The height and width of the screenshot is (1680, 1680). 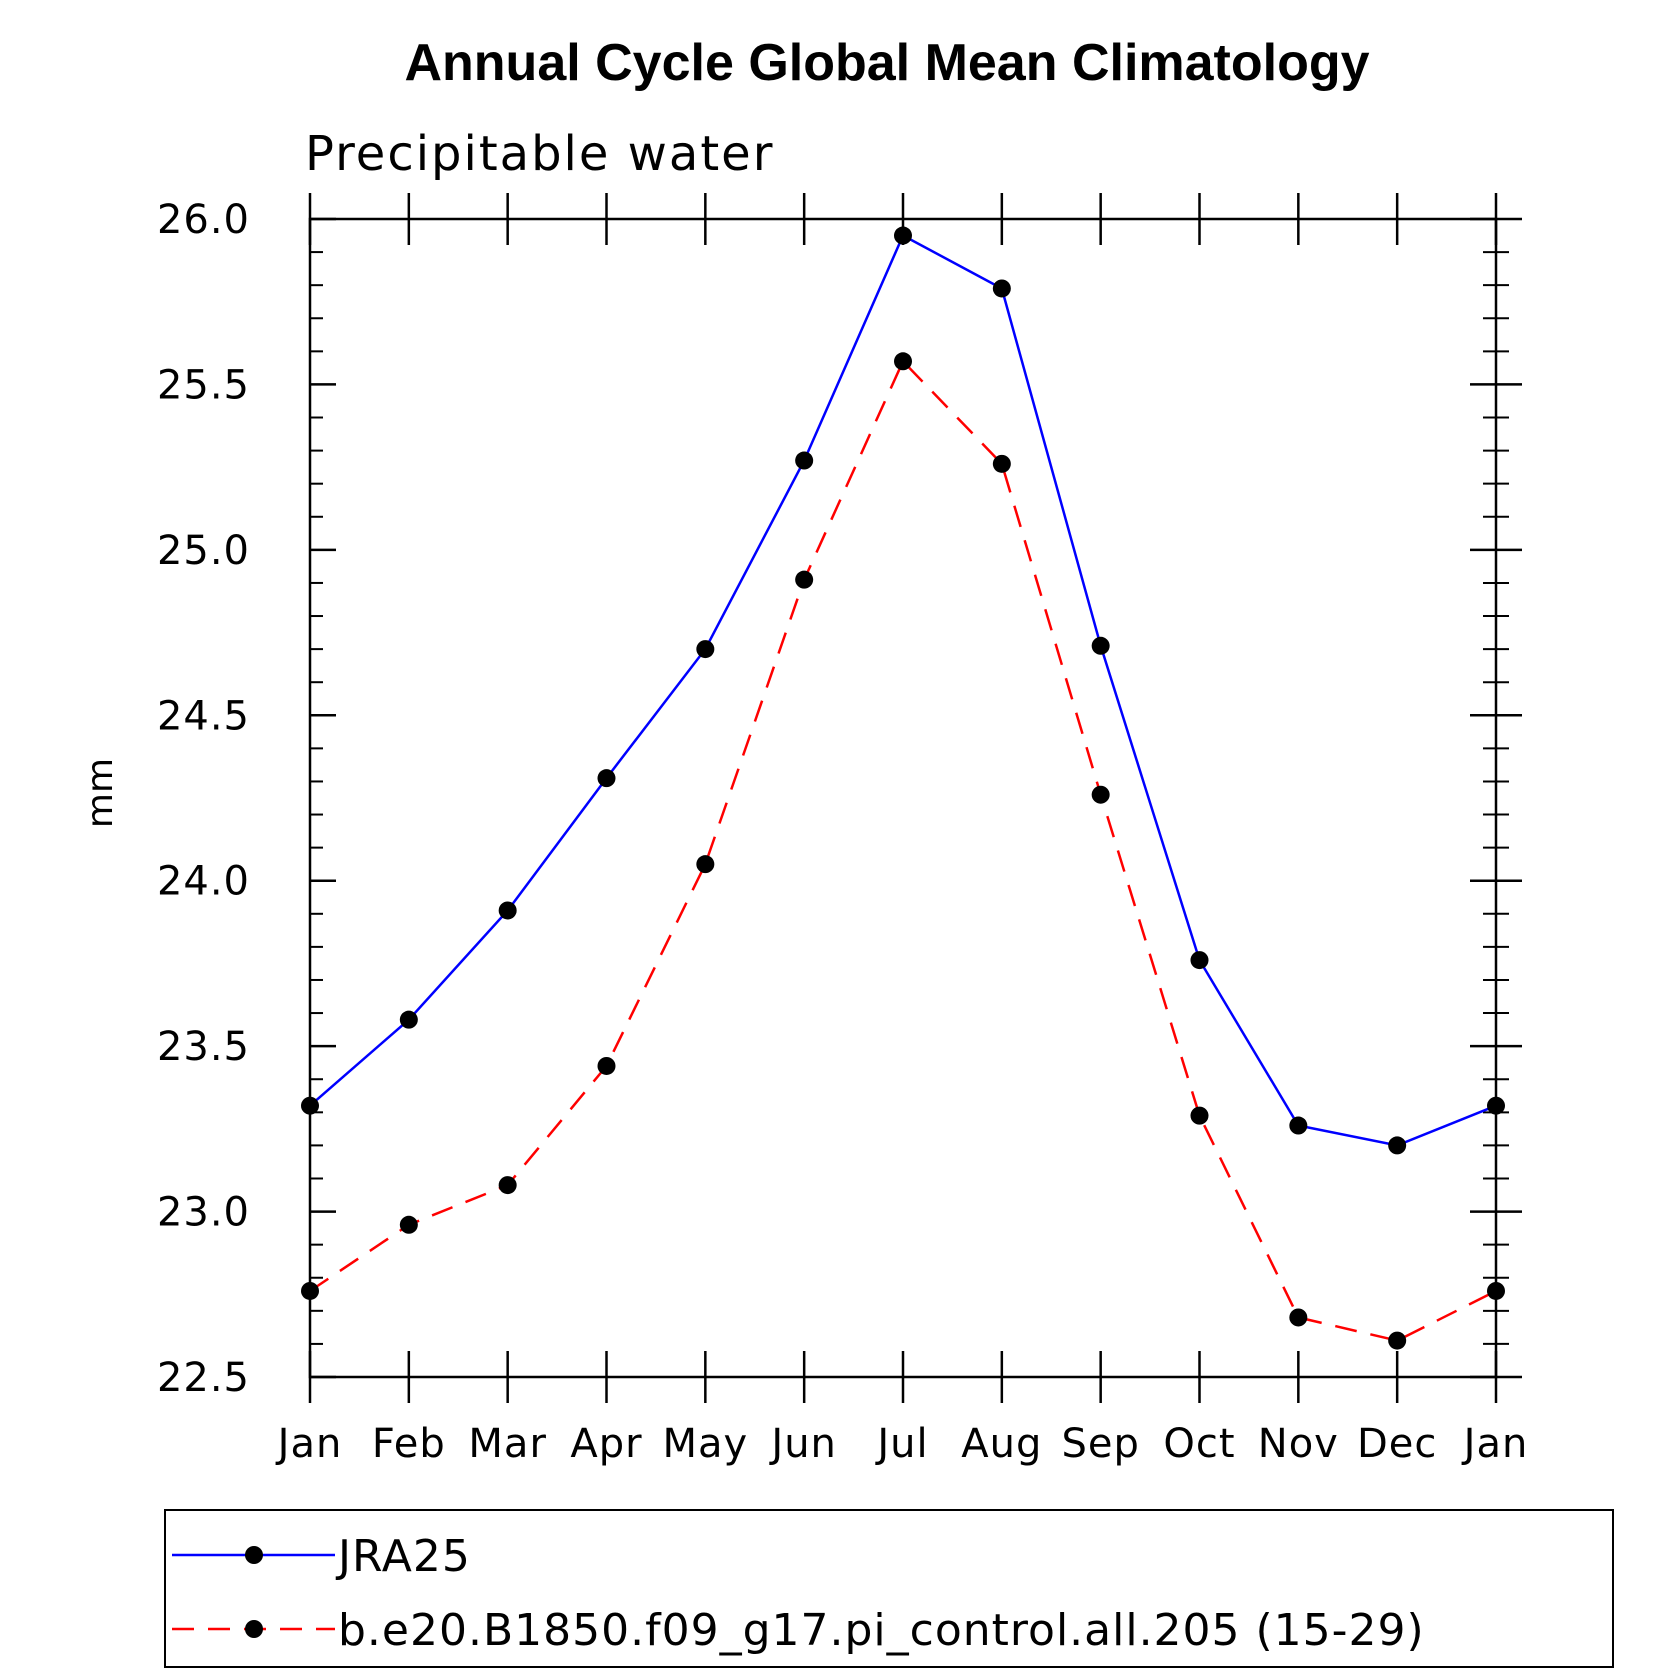 What do you see at coordinates (203, 1213) in the screenshot?
I see `y-tick-label: 23.0` at bounding box center [203, 1213].